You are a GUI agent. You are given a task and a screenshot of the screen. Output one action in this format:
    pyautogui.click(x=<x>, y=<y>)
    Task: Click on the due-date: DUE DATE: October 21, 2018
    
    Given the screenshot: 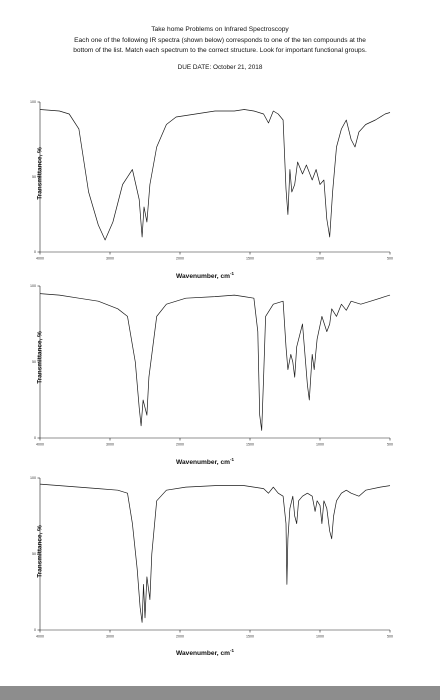 What is the action you would take?
    pyautogui.click(x=220, y=67)
    